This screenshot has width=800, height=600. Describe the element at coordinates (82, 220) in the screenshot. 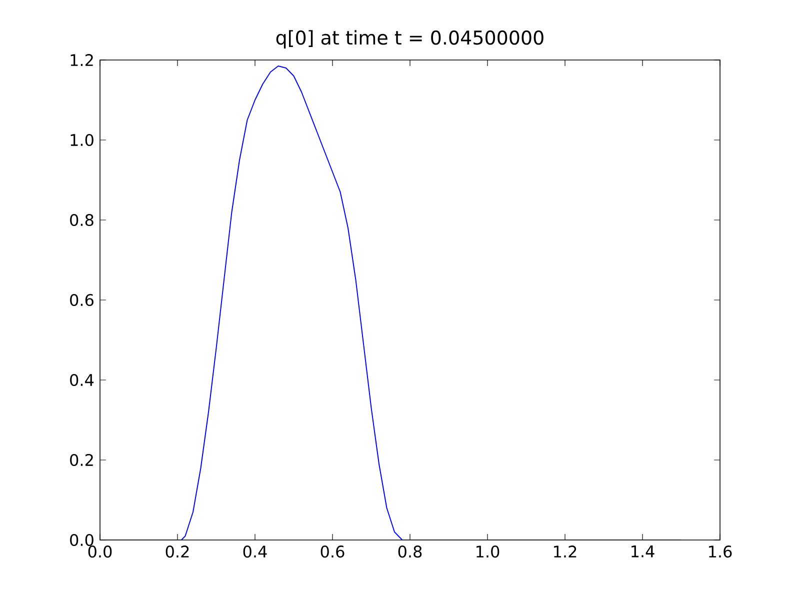

I see `y-tick-label: 0.8` at that location.